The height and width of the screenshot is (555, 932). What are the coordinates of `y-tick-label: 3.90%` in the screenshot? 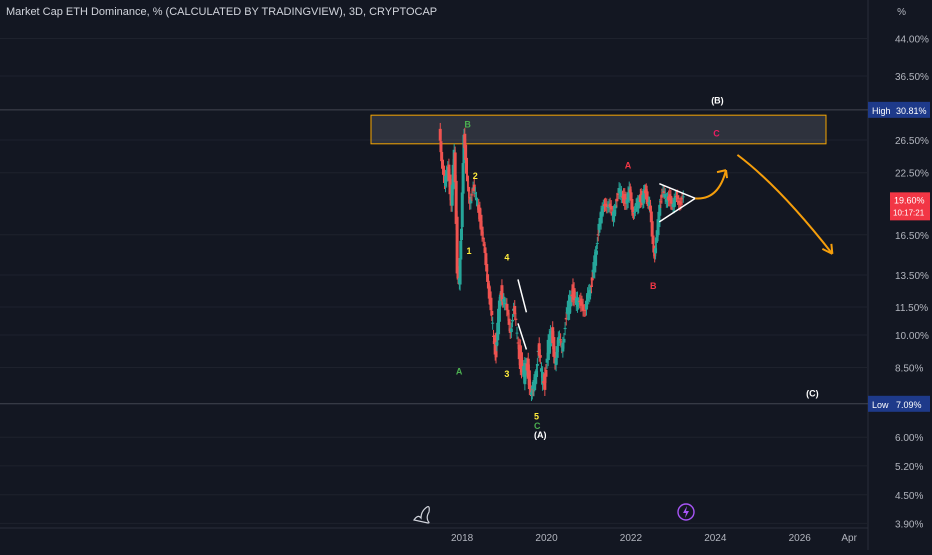 It's located at (909, 524).